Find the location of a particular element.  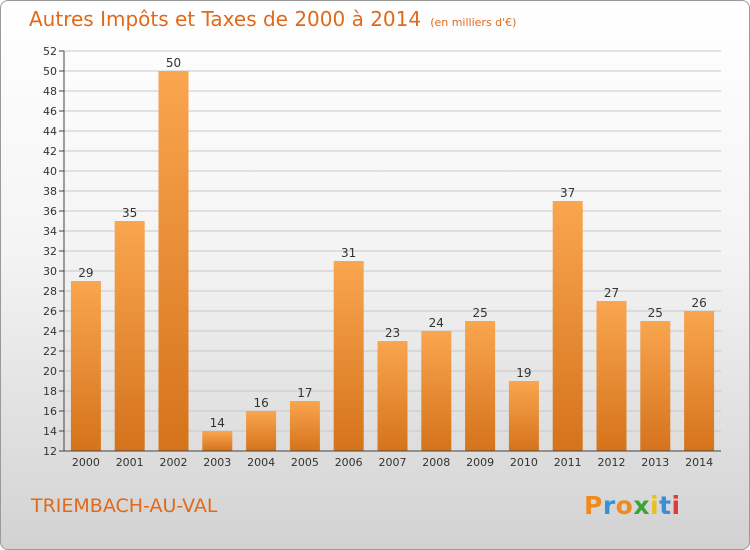

bar-2009 is located at coordinates (480, 386).